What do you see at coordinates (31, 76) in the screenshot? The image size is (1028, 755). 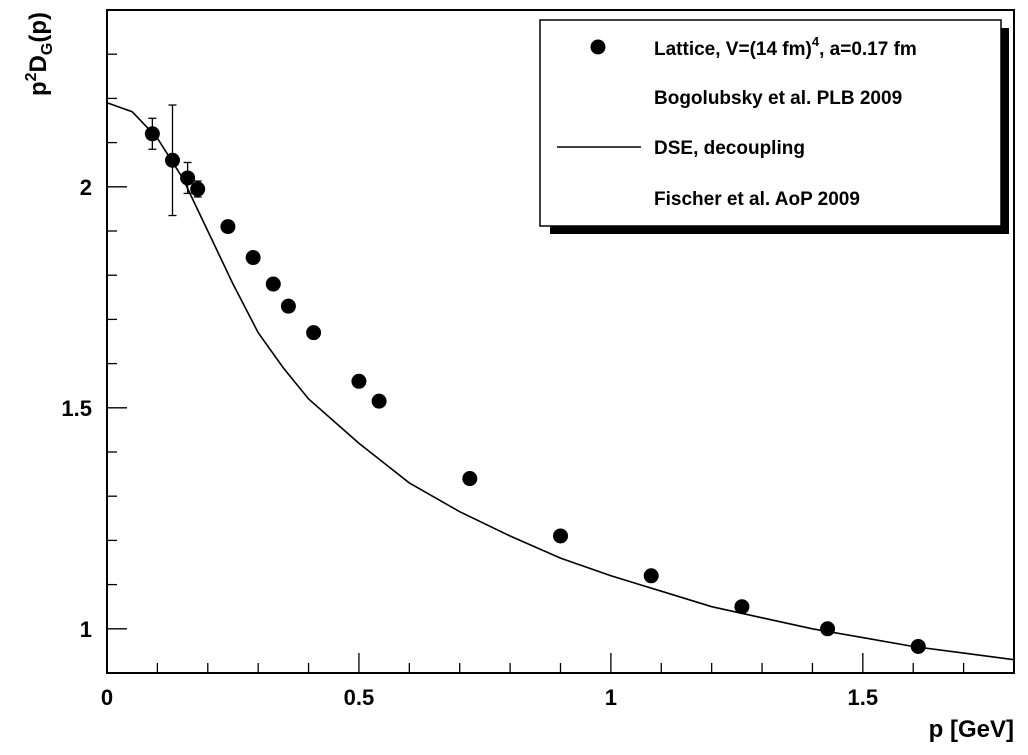 I see `y-axis-label-sup: 2` at bounding box center [31, 76].